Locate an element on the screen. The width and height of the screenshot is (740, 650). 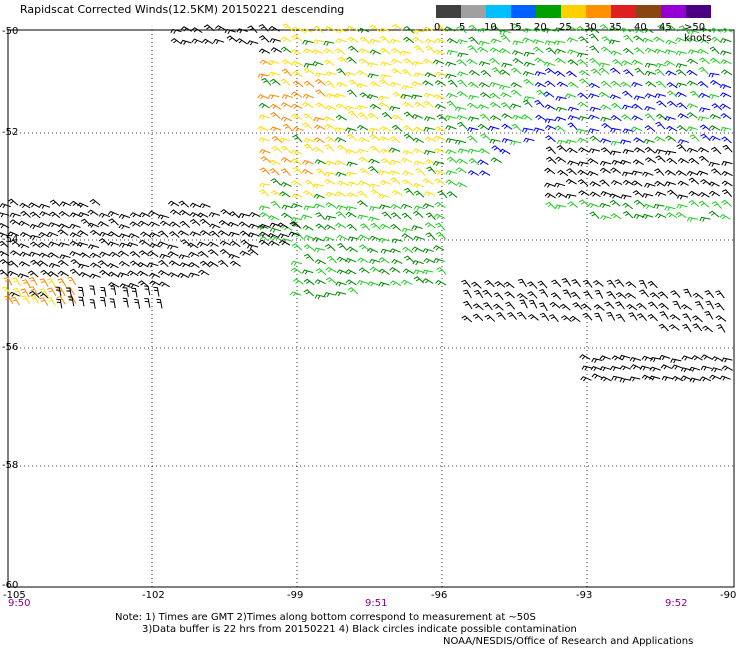
legend-label: 30 is located at coordinates (590, 27).